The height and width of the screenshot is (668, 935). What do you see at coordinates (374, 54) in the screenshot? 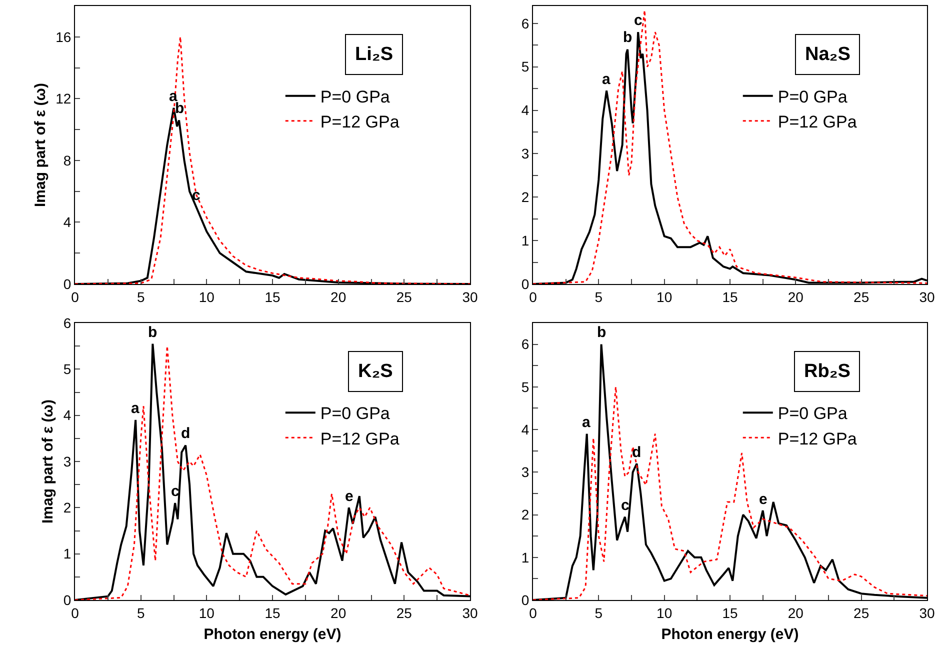
I see `text: Li₂S` at bounding box center [374, 54].